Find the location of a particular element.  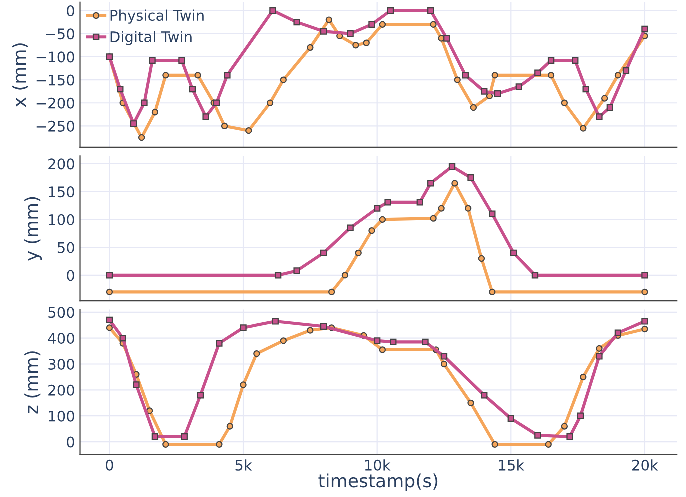

y-tick-label: −100 is located at coordinates (55, 57).